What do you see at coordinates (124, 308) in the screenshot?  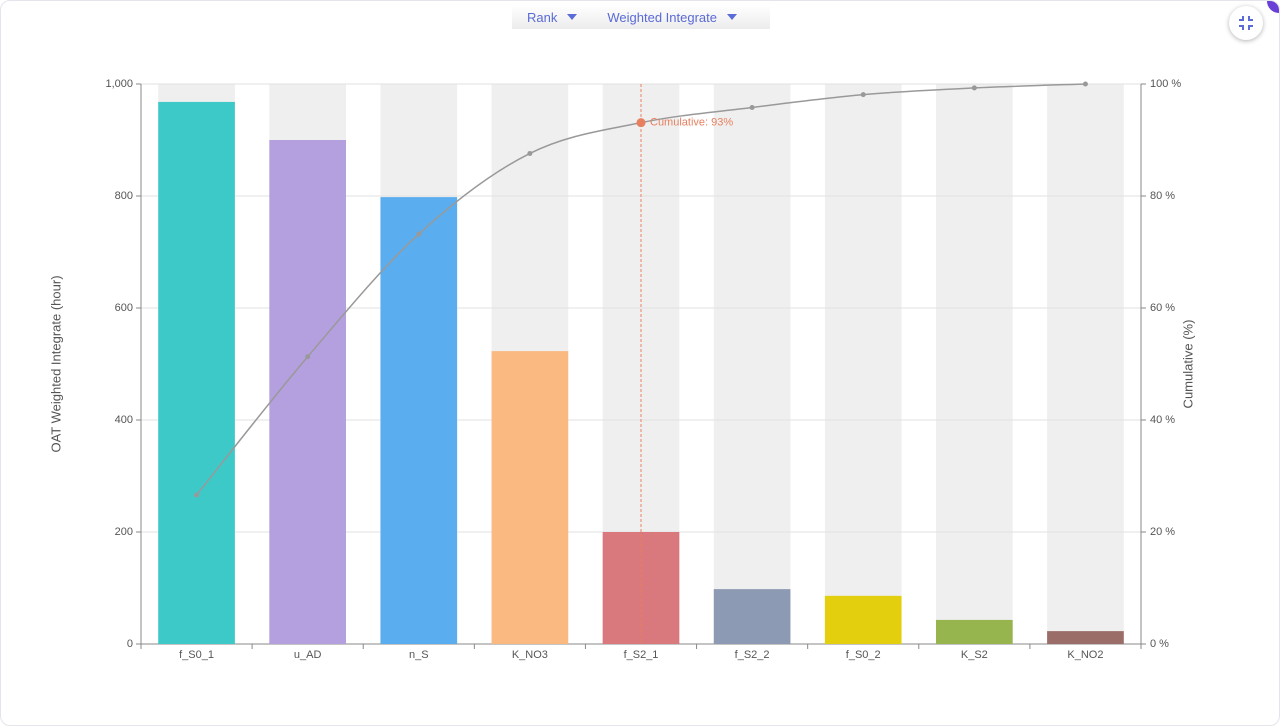 I see `y-tick-label: 600` at bounding box center [124, 308].